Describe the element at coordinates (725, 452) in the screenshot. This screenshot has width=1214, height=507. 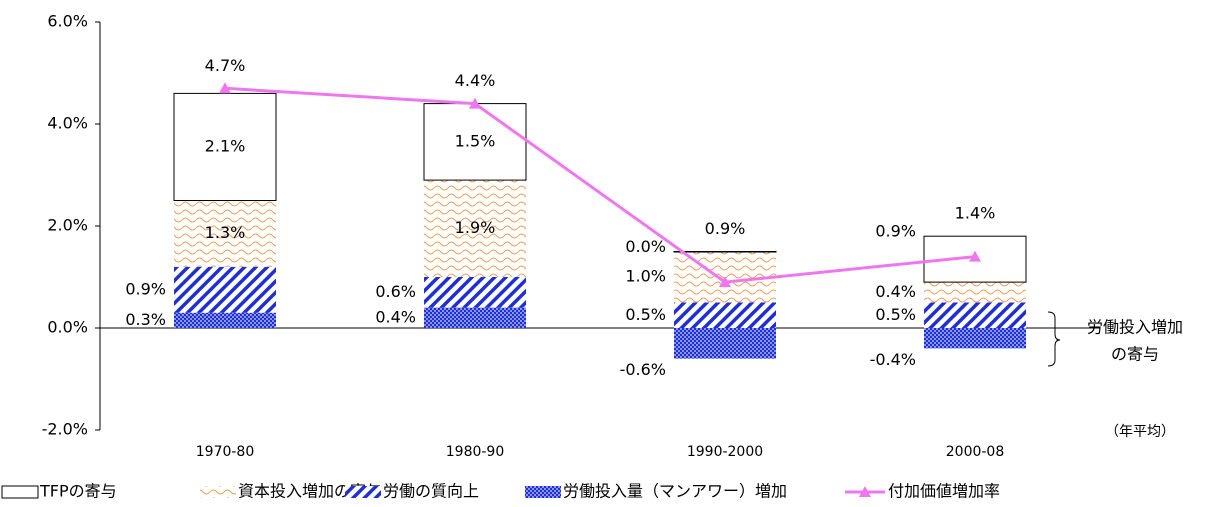
I see `x-tick-label: 1990-2000` at that location.